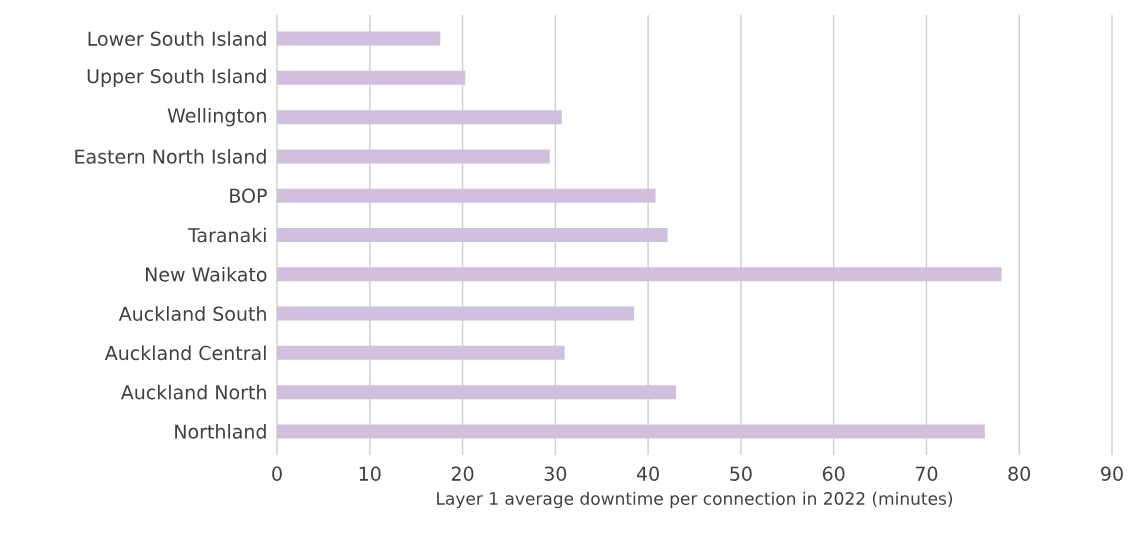  Describe the element at coordinates (177, 38) in the screenshot. I see `y-tick-label: Lower South Island` at that location.